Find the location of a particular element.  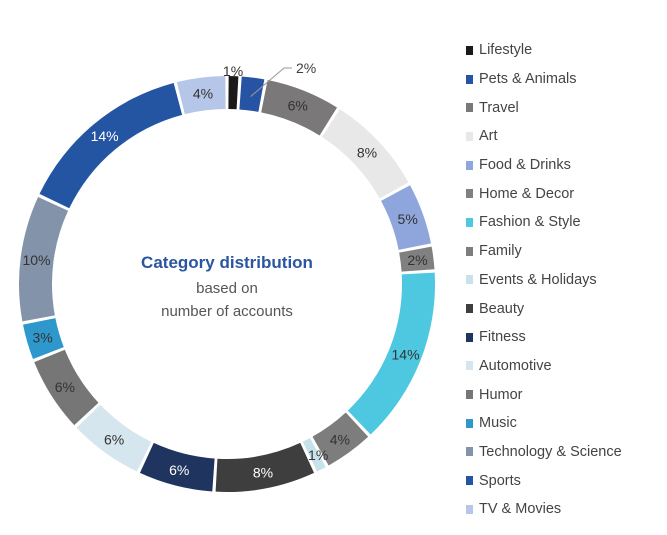

legend-item-art: Art is located at coordinates (544, 136).